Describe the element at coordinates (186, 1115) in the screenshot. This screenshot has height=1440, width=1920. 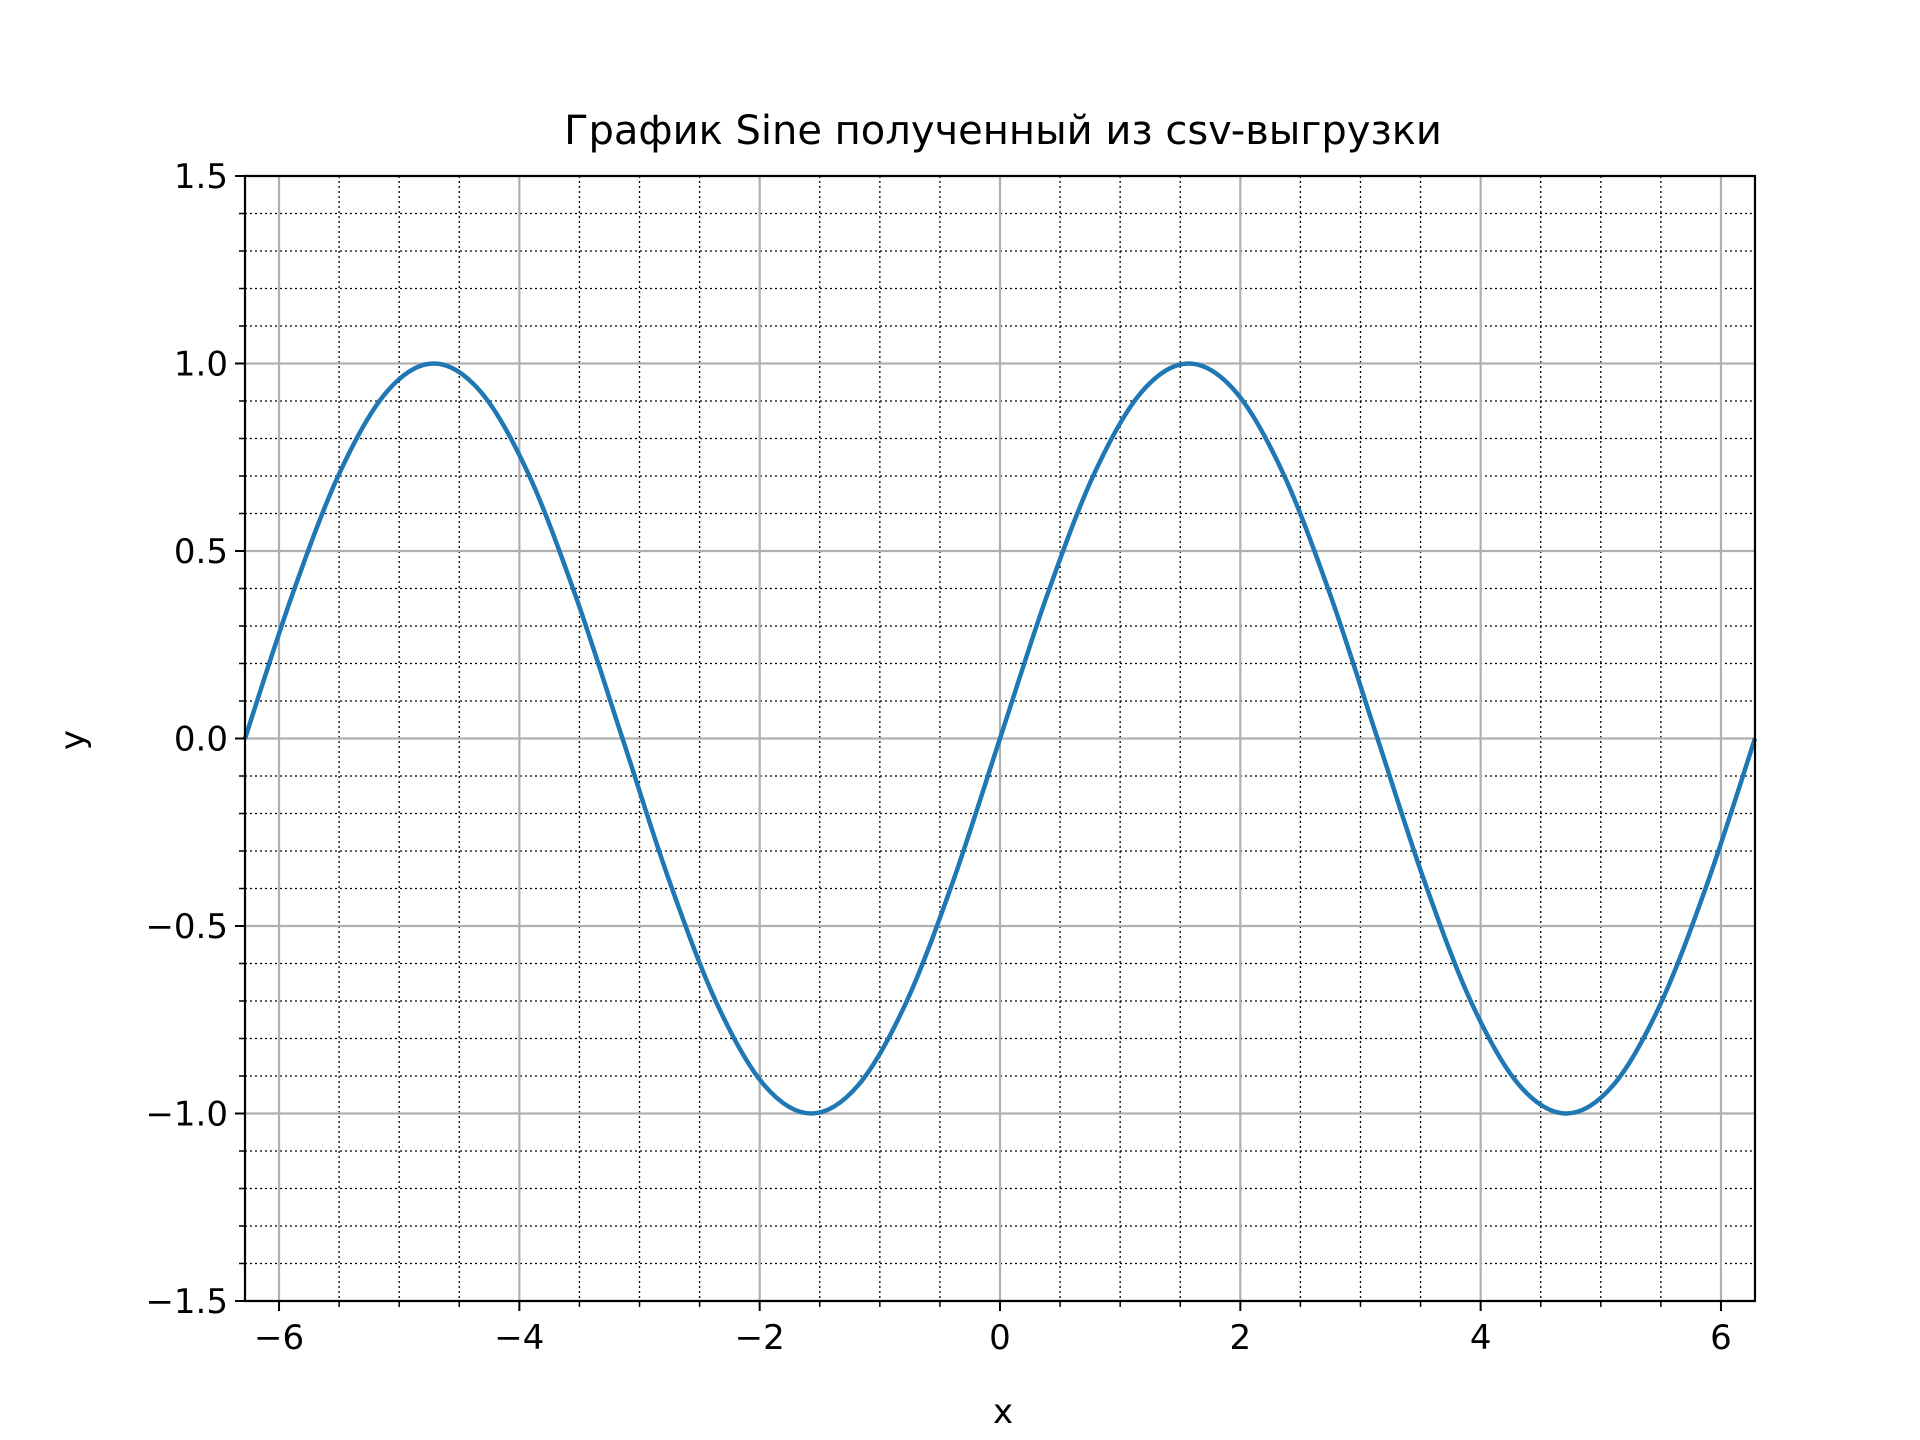
I see `y-tick-label: −1.0` at that location.